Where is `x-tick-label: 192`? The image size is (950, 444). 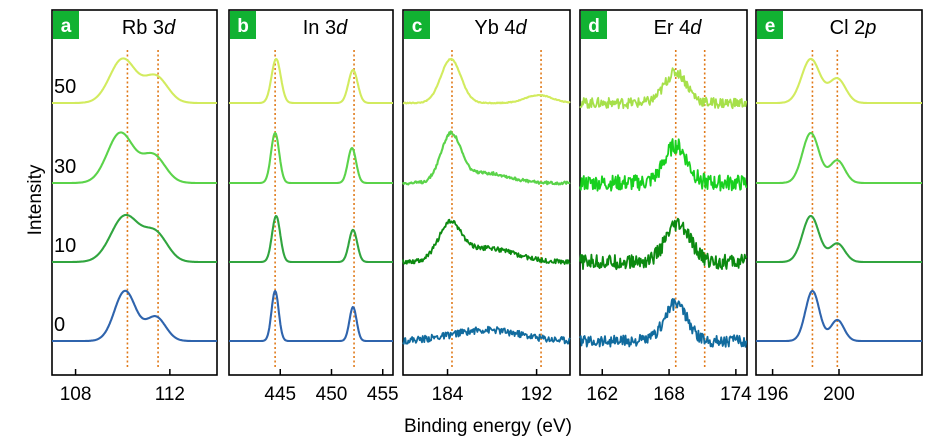 x-tick-label: 192 is located at coordinates (537, 394).